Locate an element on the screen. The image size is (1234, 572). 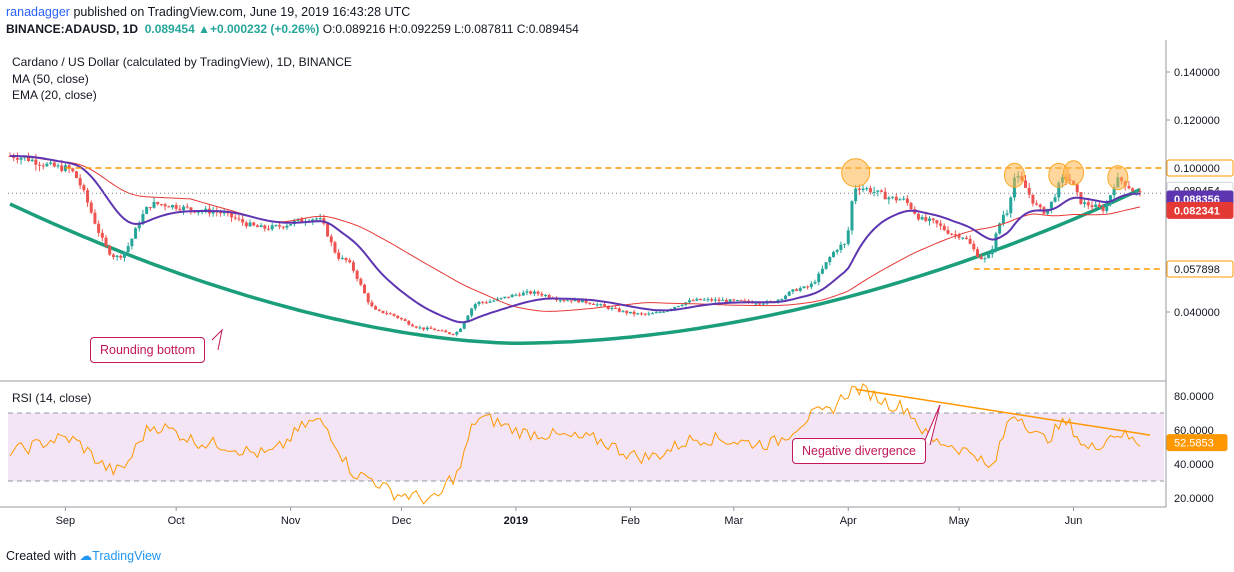
tradingview-logo-icon: ☁ is located at coordinates (86, 556).